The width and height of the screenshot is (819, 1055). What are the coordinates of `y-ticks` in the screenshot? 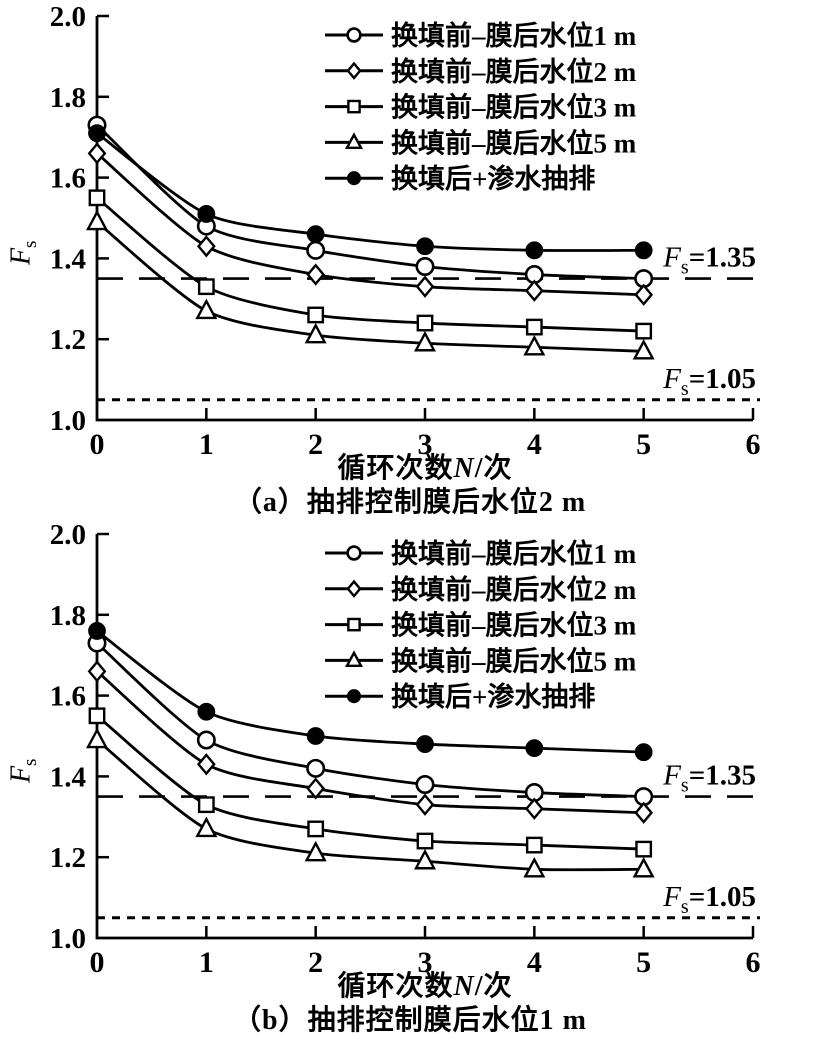 It's located at (103, 177).